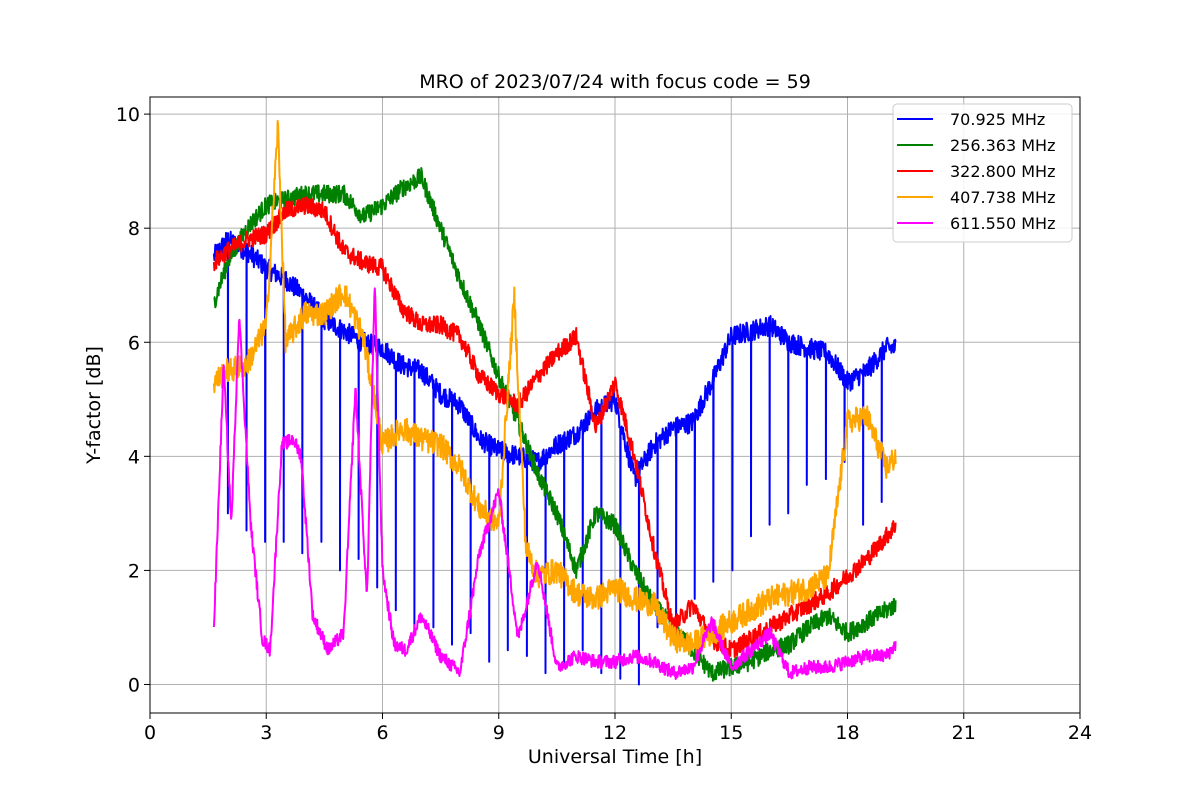 The height and width of the screenshot is (800, 1200). I want to click on y-tick-label: 0, so click(134, 685).